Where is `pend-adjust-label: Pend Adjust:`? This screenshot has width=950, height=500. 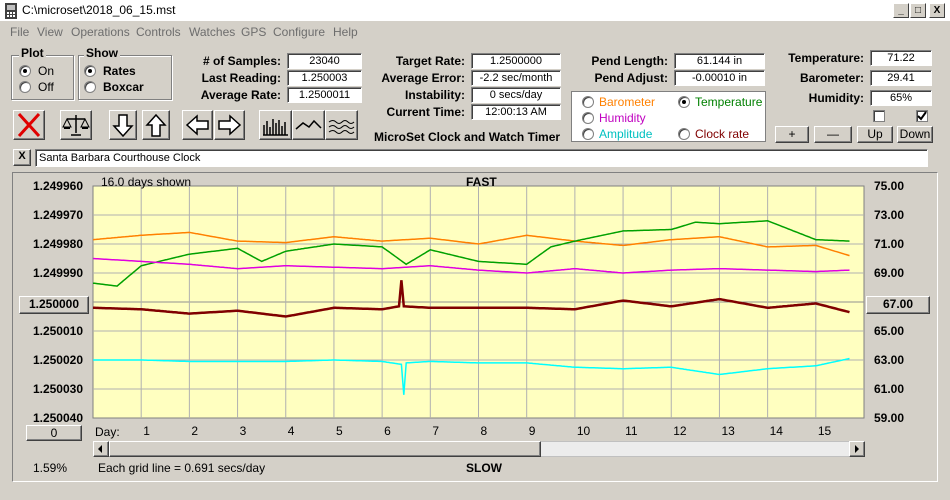 pend-adjust-label: Pend Adjust: is located at coordinates (631, 78).